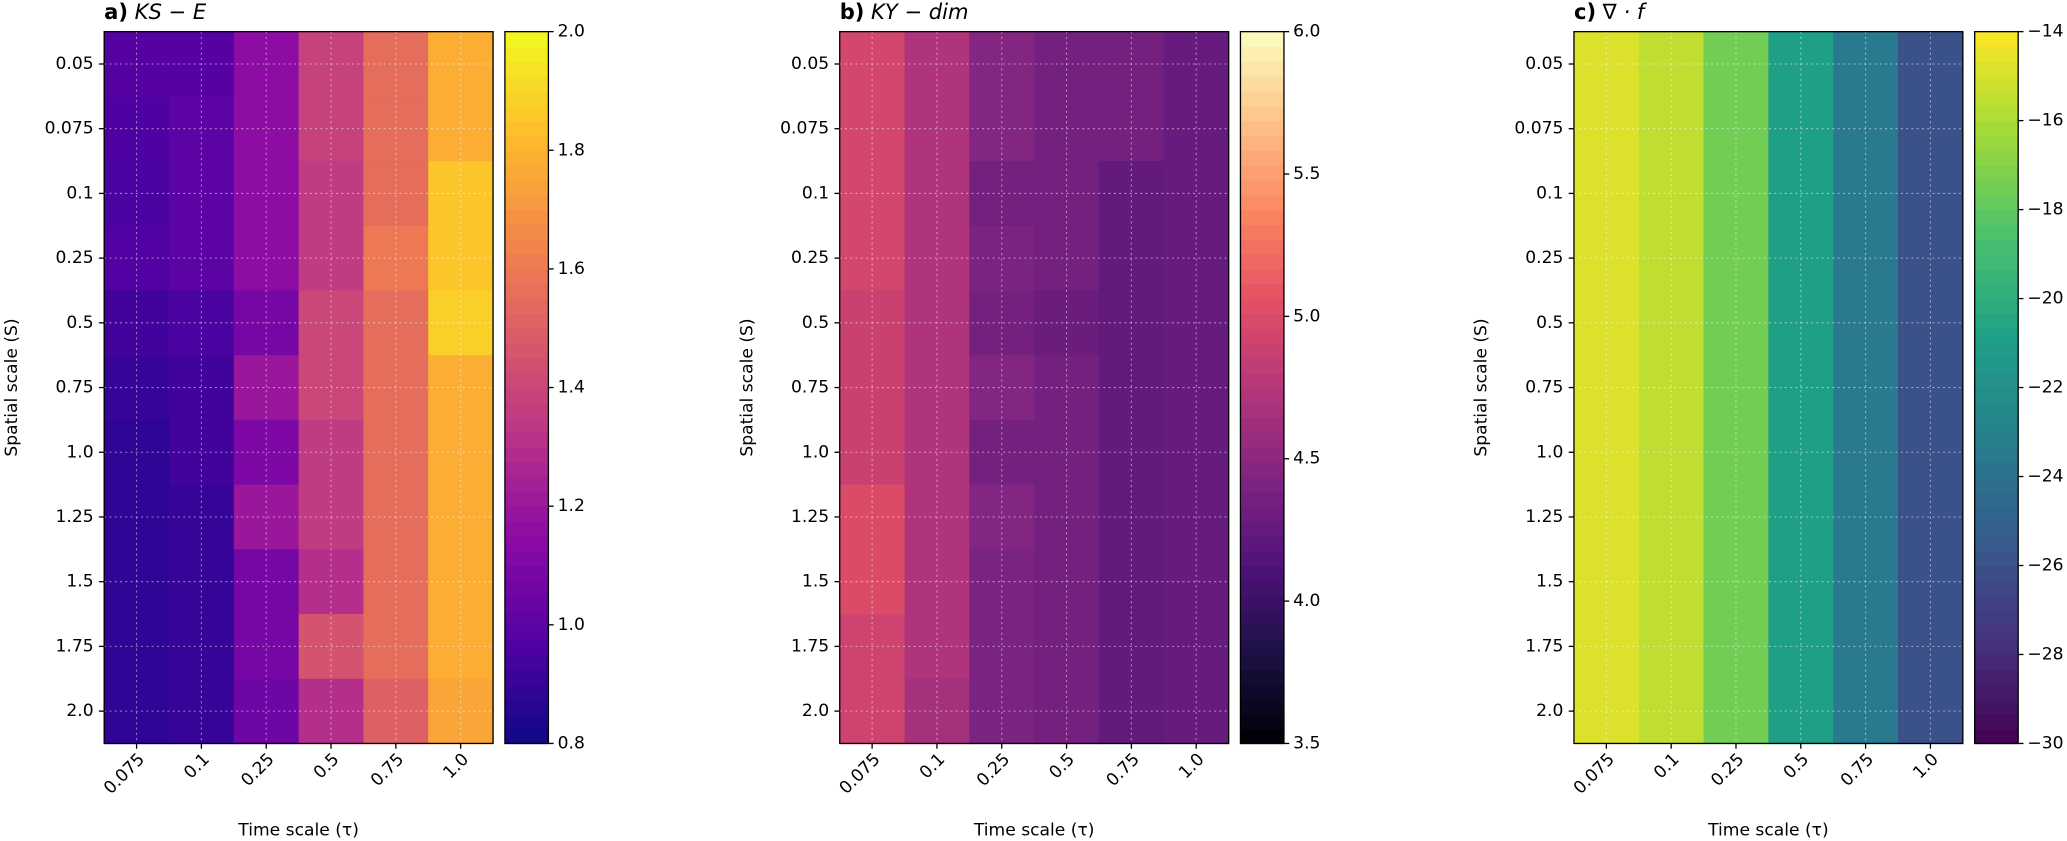 This screenshot has height=841, width=2067. I want to click on colorbar-tick-label: 3.5, so click(1306, 743).